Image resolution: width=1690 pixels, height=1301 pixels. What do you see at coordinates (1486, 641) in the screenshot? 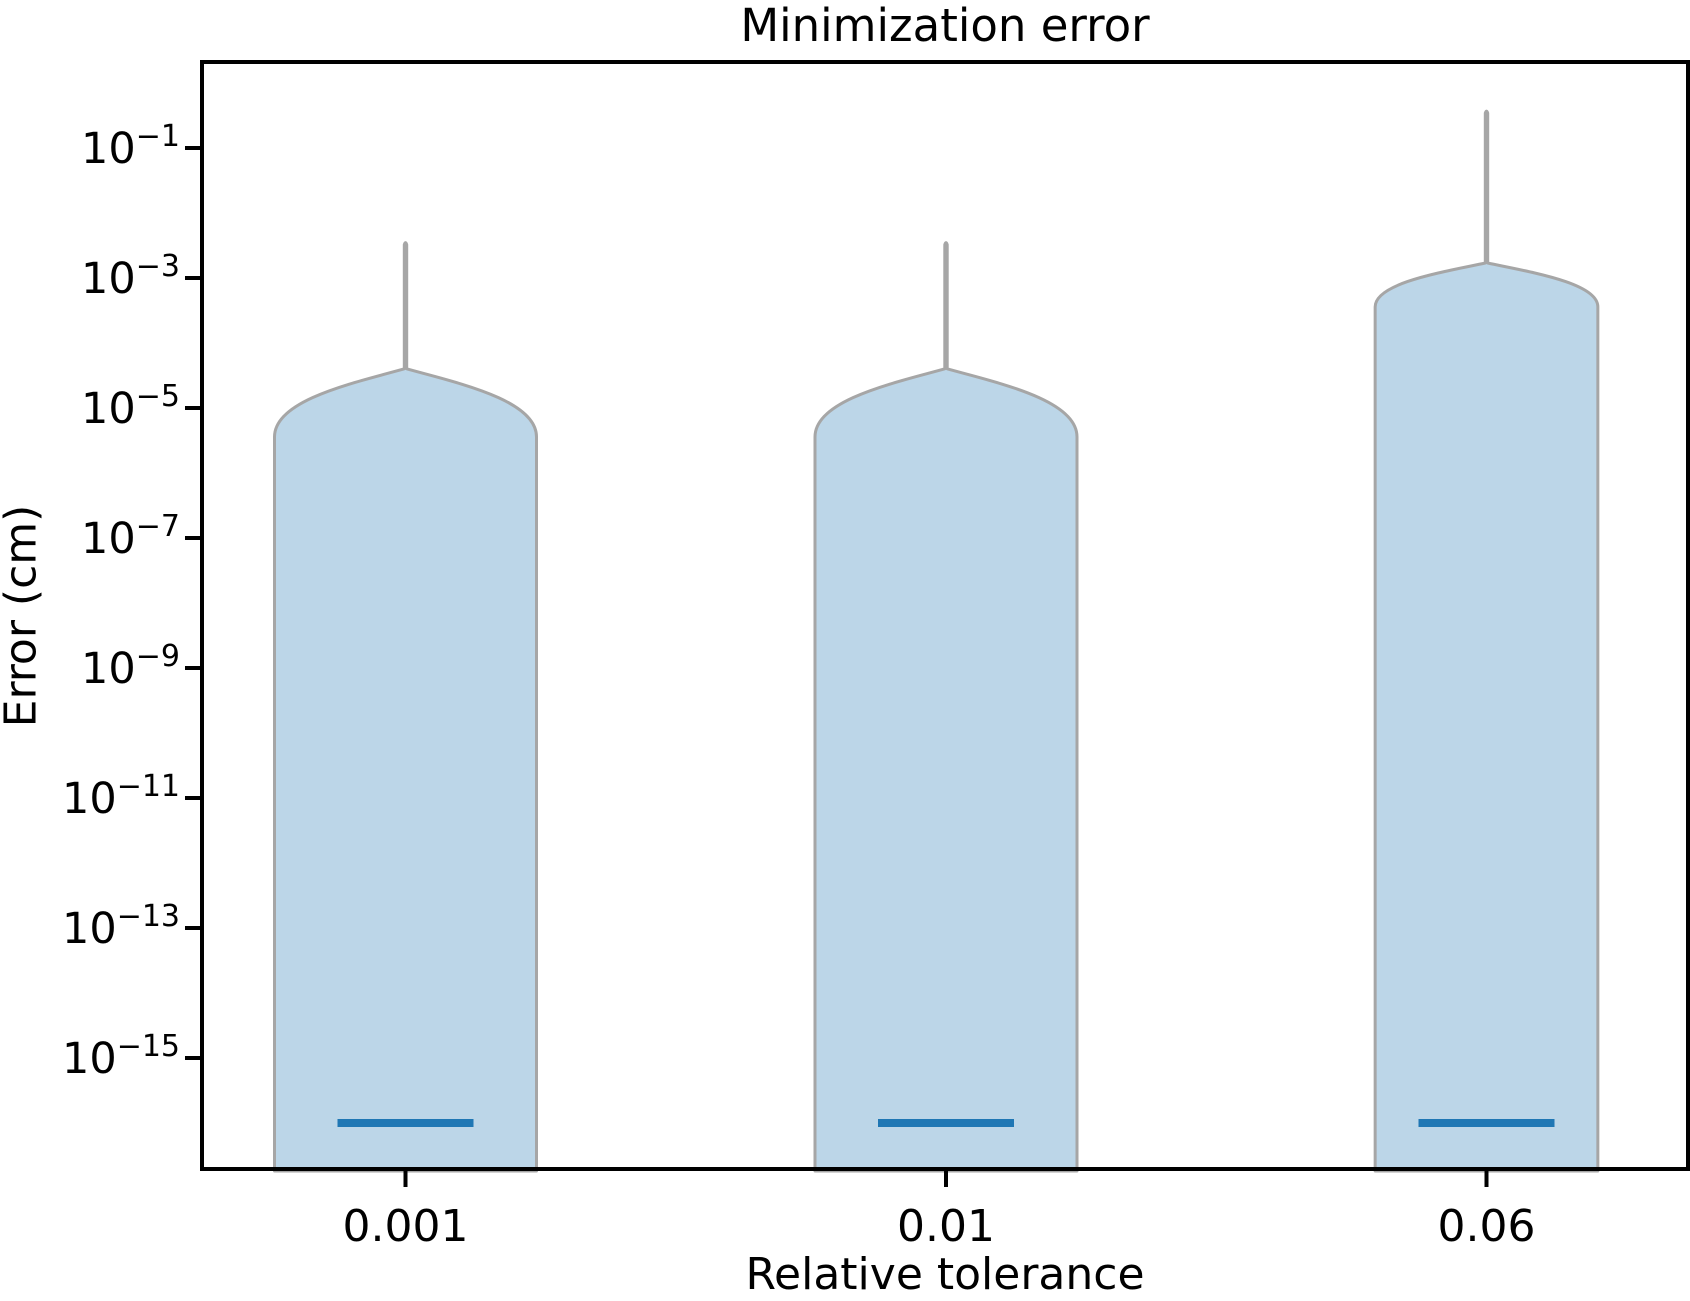
I see `violin-body-0.06` at bounding box center [1486, 641].